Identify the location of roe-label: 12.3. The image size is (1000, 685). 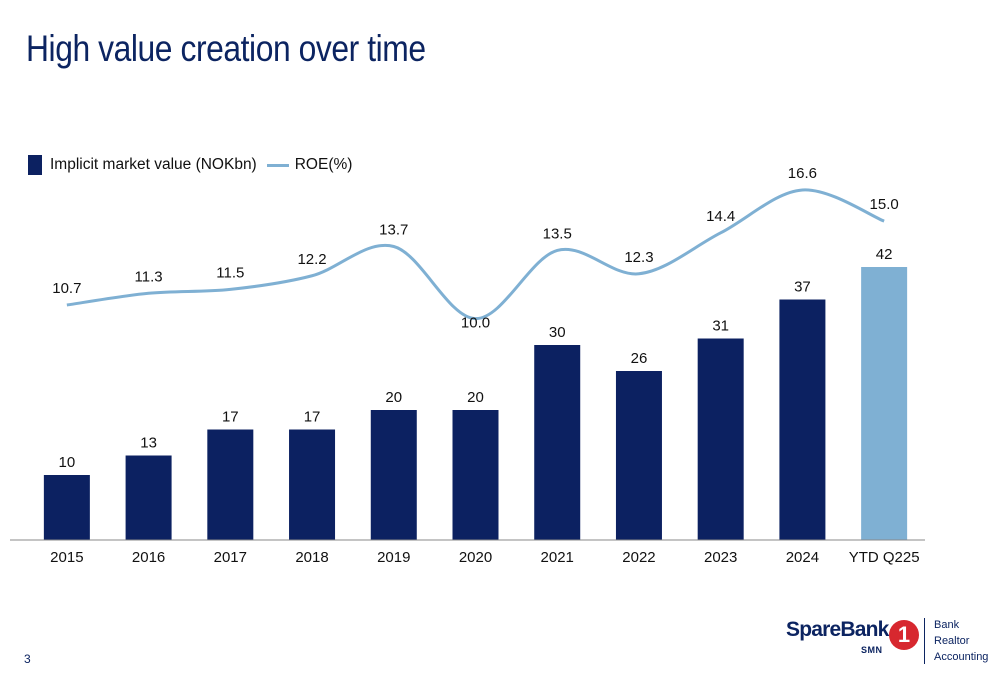
(638, 257).